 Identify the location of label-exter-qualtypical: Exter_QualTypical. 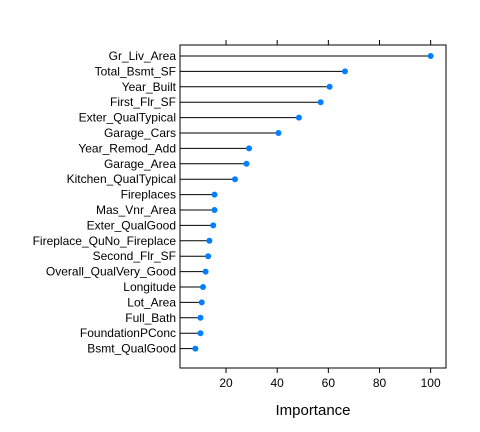
(127, 118).